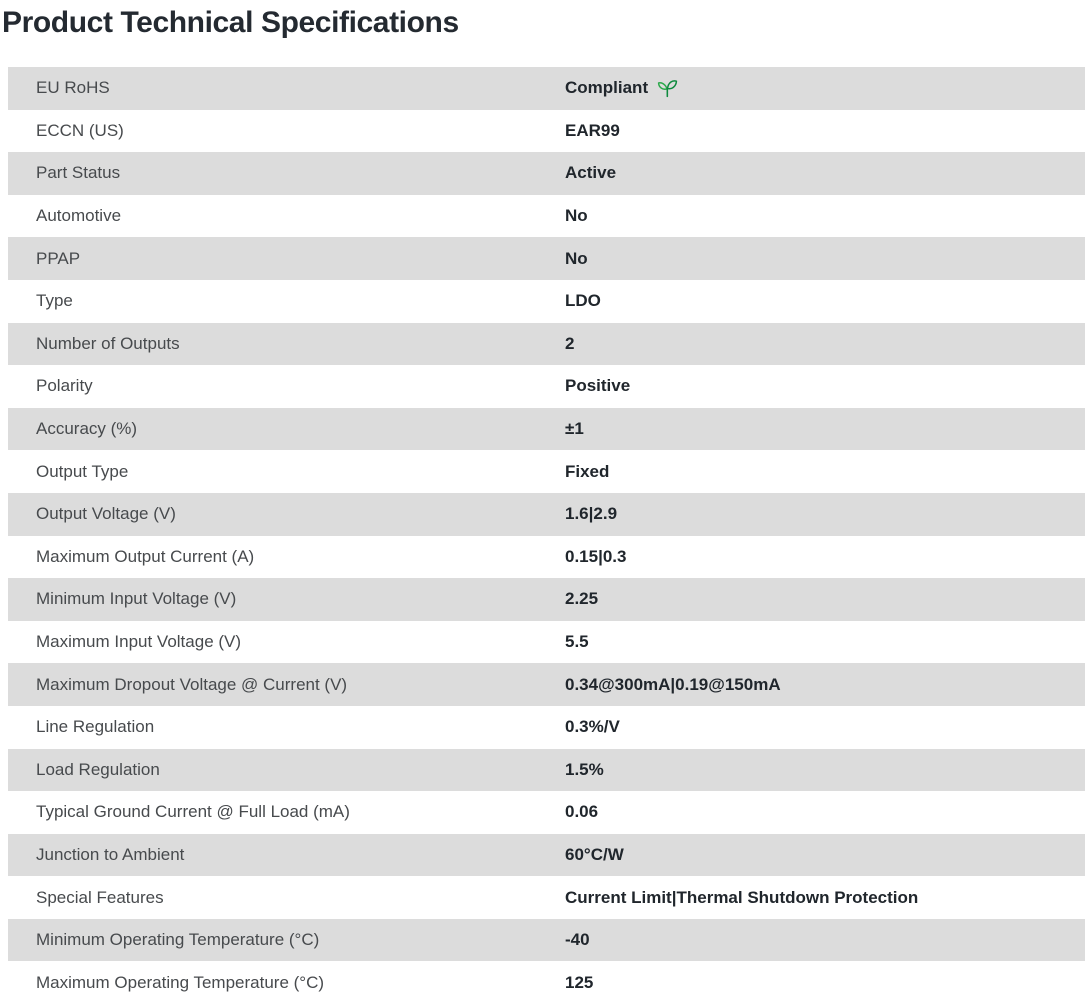 This screenshot has height=1004, width=1085. I want to click on spec-value: Fixed, so click(587, 471).